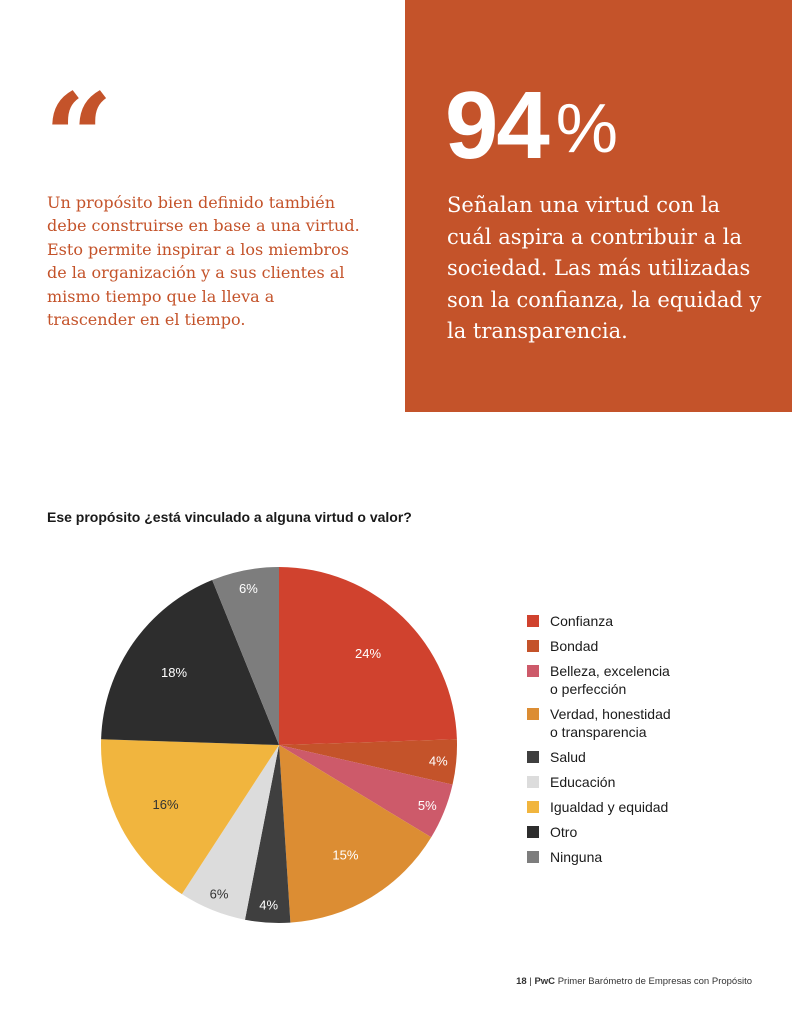 This screenshot has height=1024, width=792. What do you see at coordinates (638, 621) in the screenshot?
I see `legend-item-0: Confianza` at bounding box center [638, 621].